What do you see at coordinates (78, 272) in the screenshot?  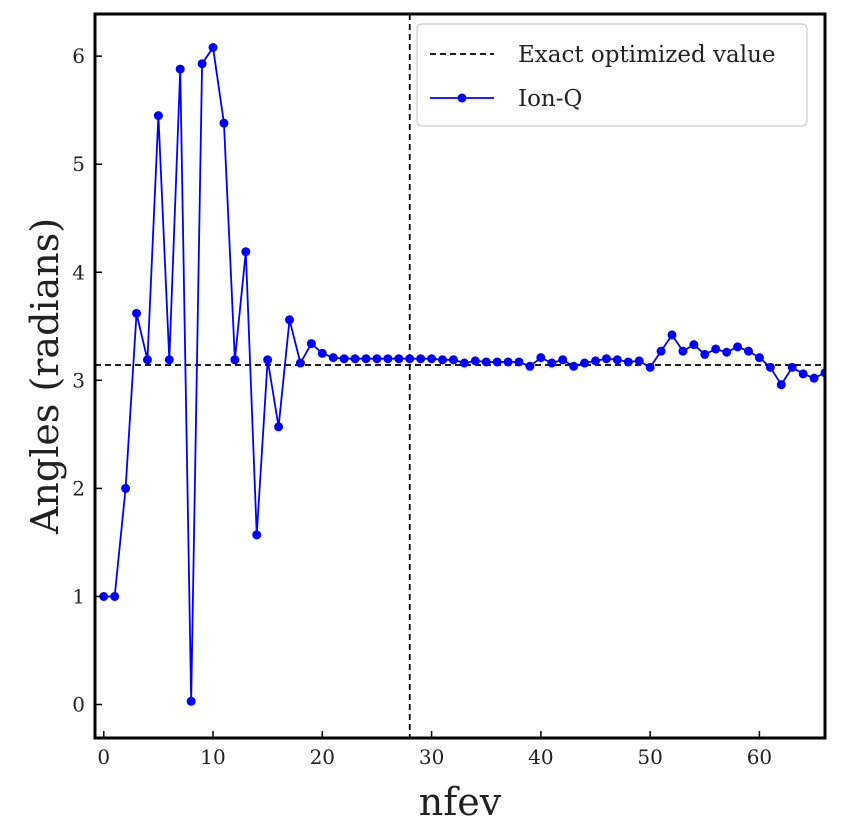 I see `y-tick-label: 4` at bounding box center [78, 272].